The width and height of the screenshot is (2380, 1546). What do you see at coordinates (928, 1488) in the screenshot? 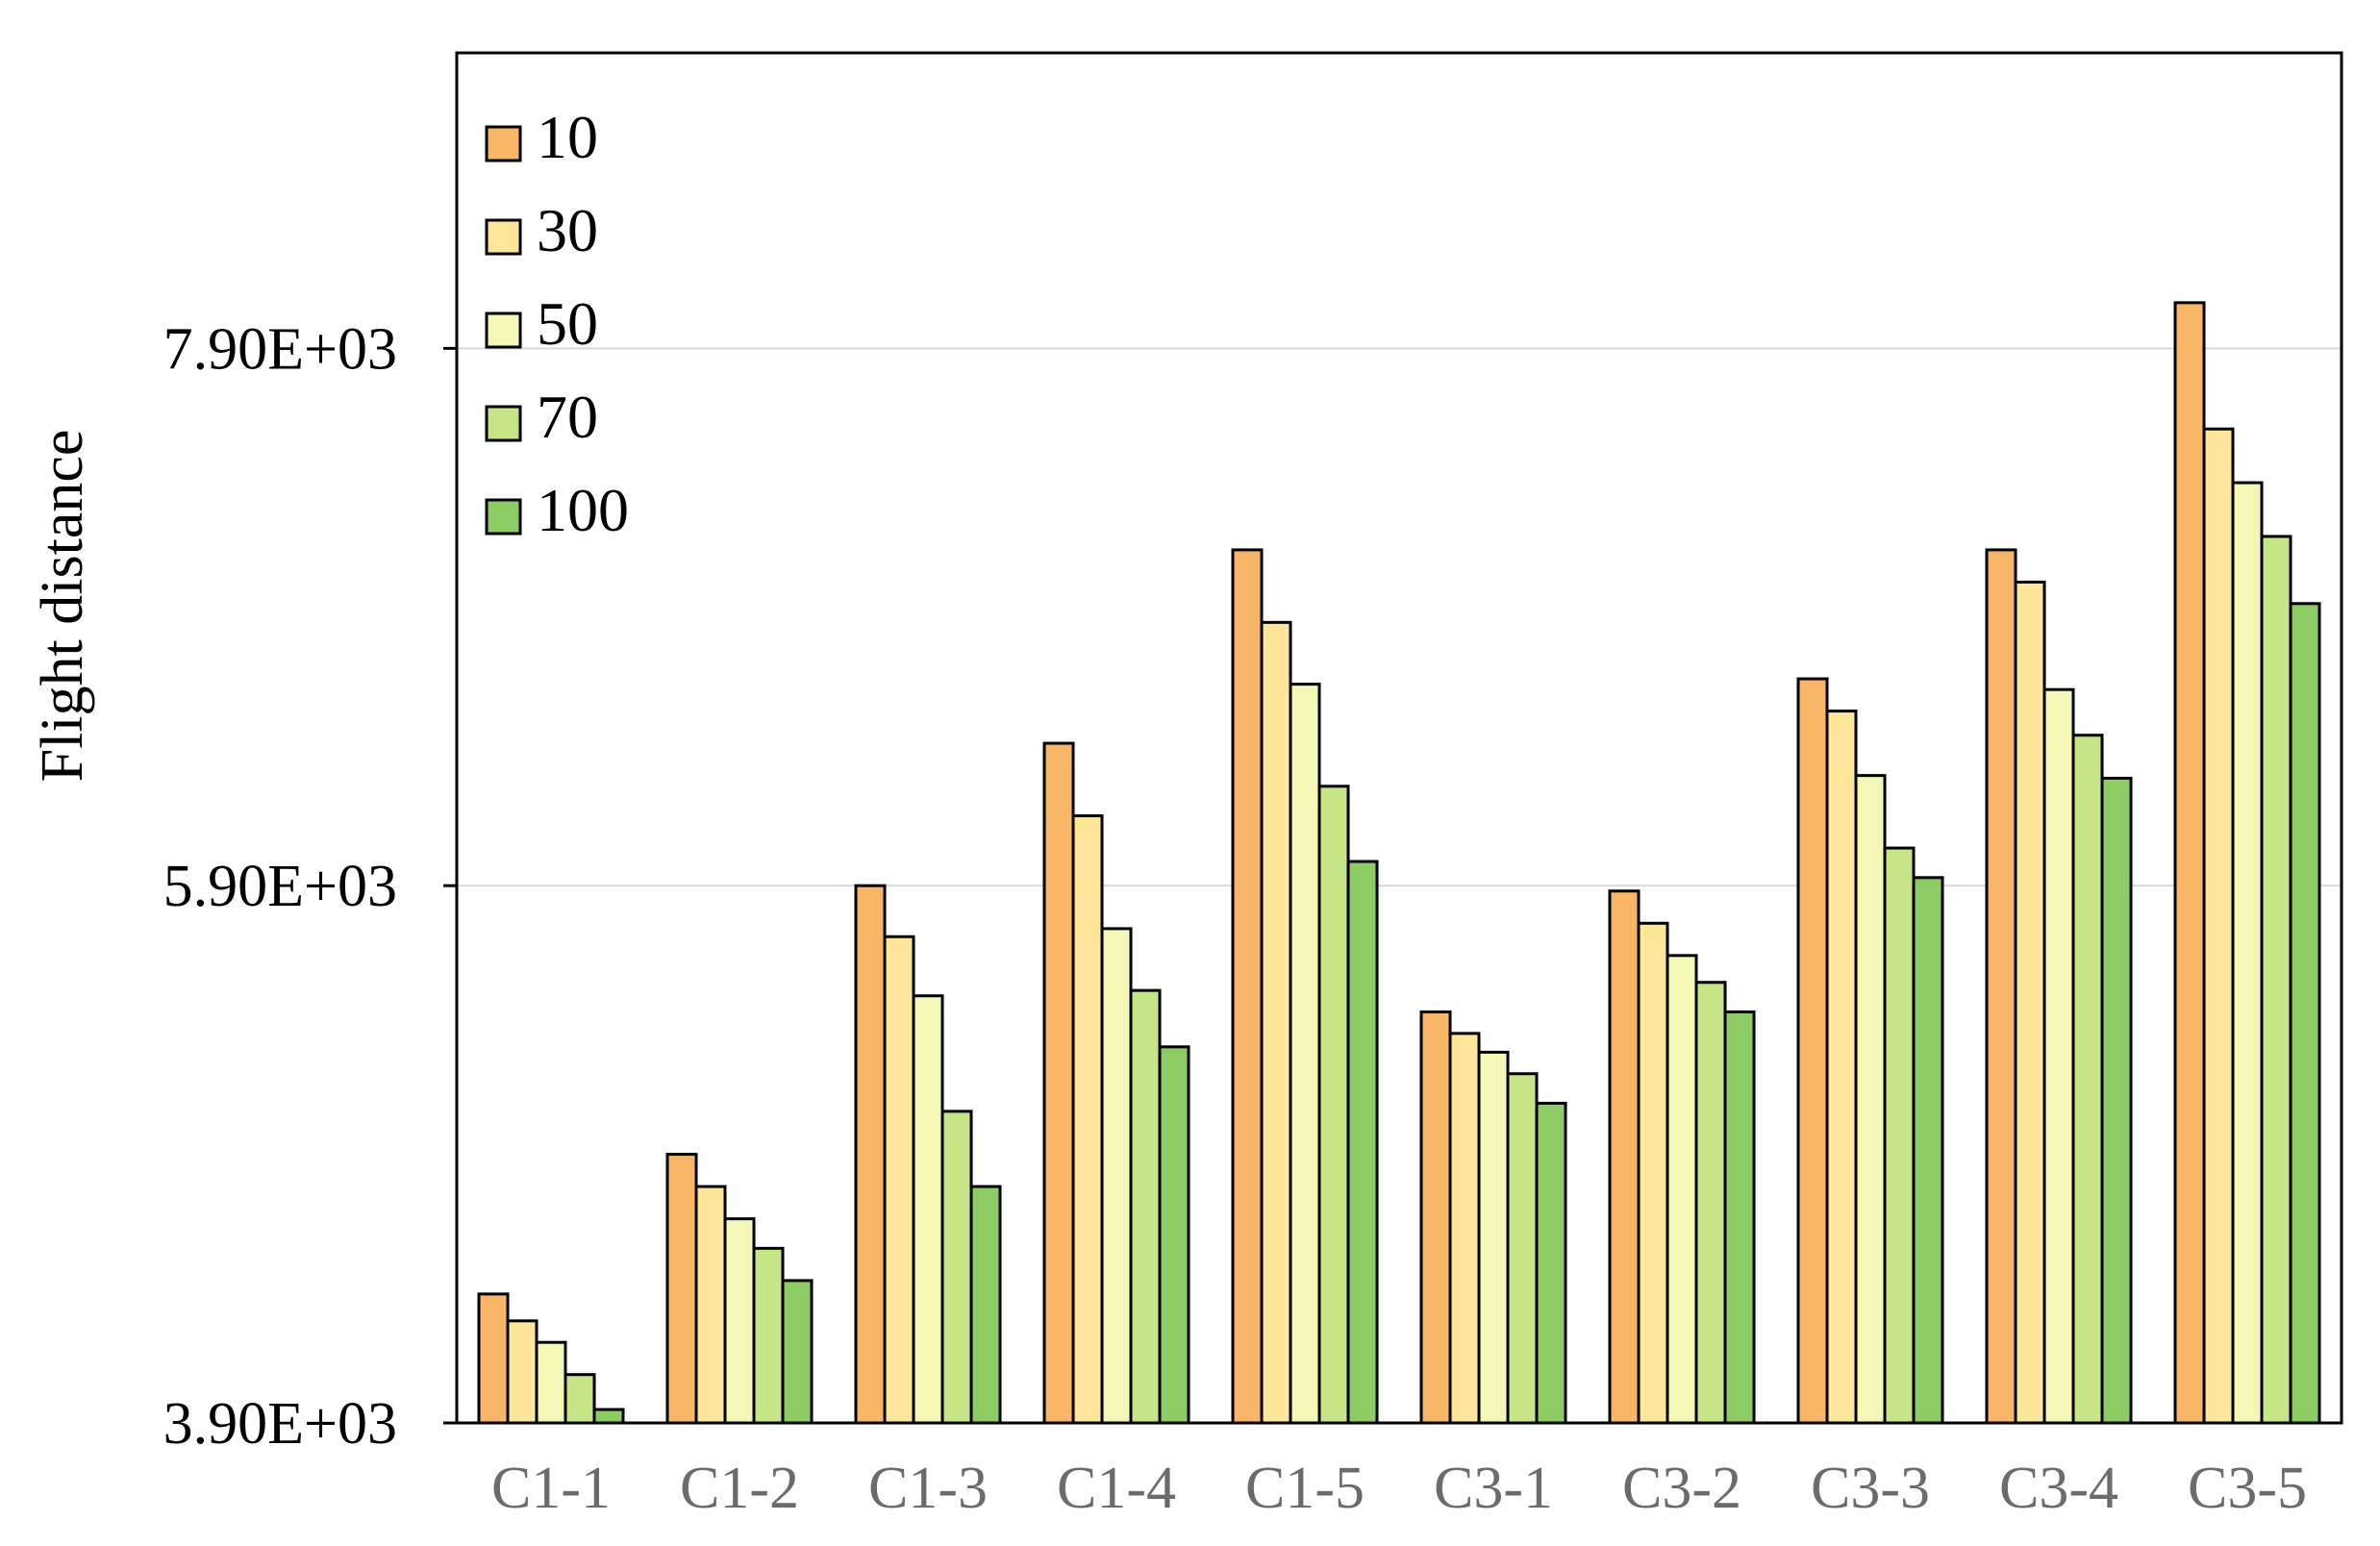
I see `x-tick-label: C1-3` at bounding box center [928, 1488].